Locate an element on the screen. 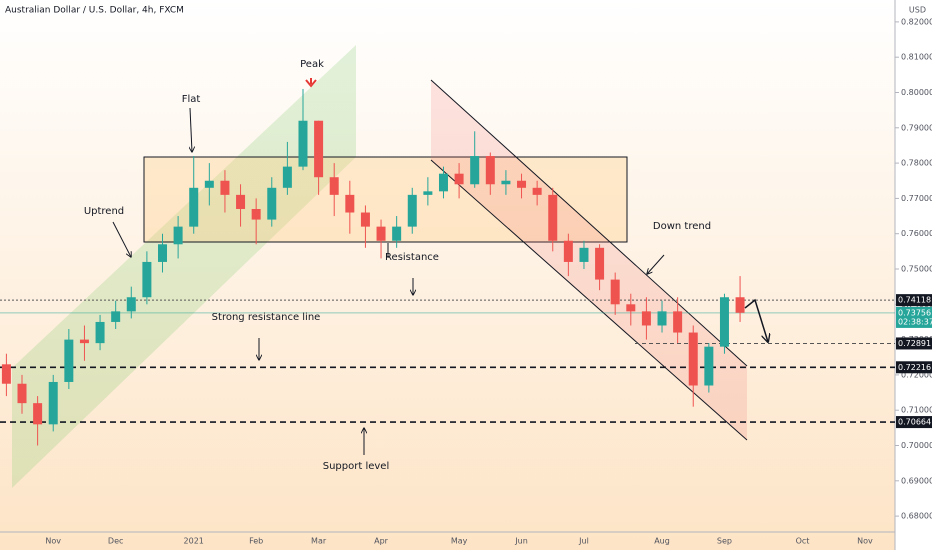  label-support: Support level is located at coordinates (356, 466).